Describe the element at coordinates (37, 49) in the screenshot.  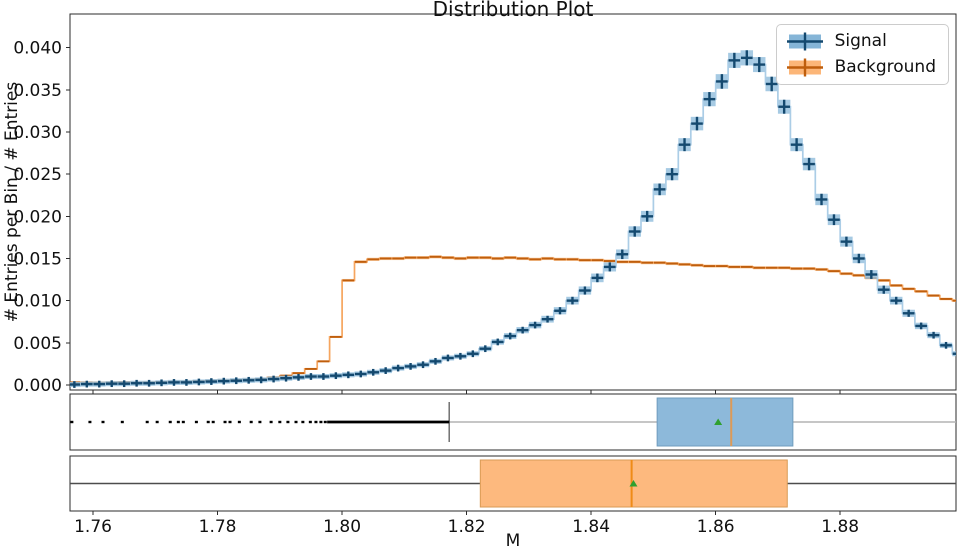
I see `y-tick-label: 0.040` at that location.